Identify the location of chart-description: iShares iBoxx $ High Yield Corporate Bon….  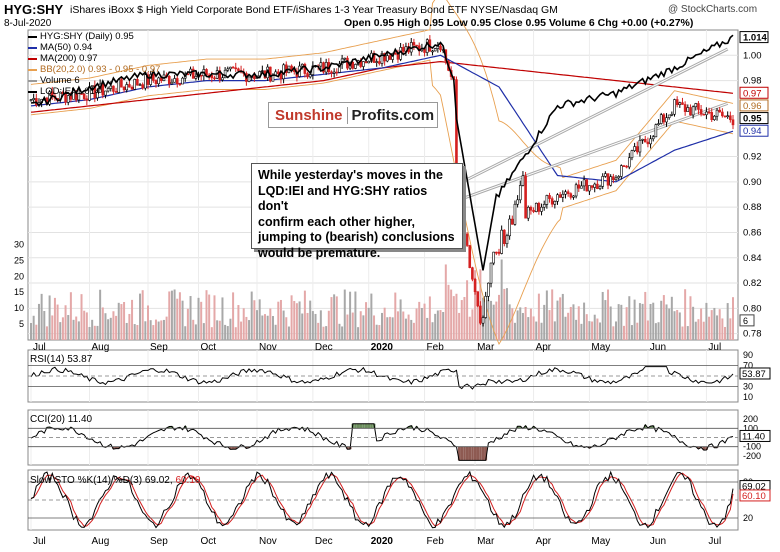
(314, 10).